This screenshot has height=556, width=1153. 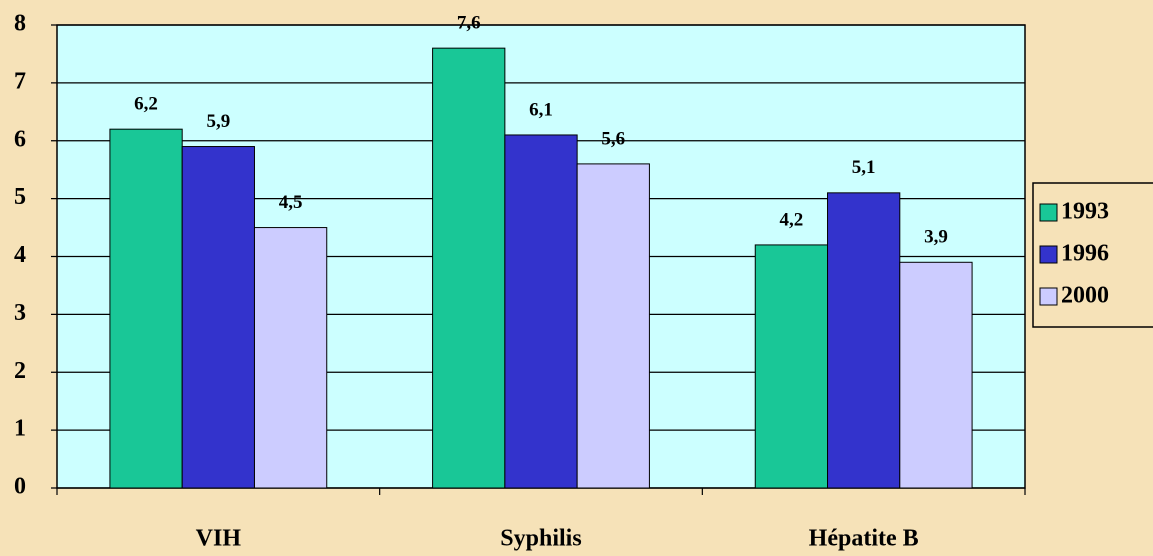 What do you see at coordinates (864, 539) in the screenshot?
I see `x-tick-label: Hépatite B` at bounding box center [864, 539].